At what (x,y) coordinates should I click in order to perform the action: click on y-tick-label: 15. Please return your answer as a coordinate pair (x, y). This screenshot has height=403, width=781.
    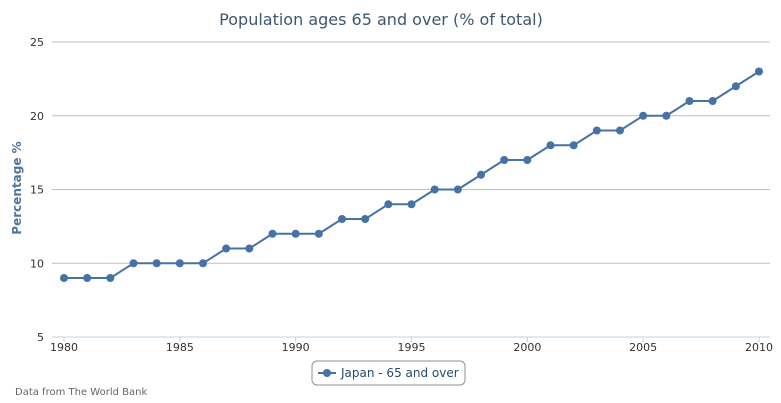
    Looking at the image, I should click on (37, 190).